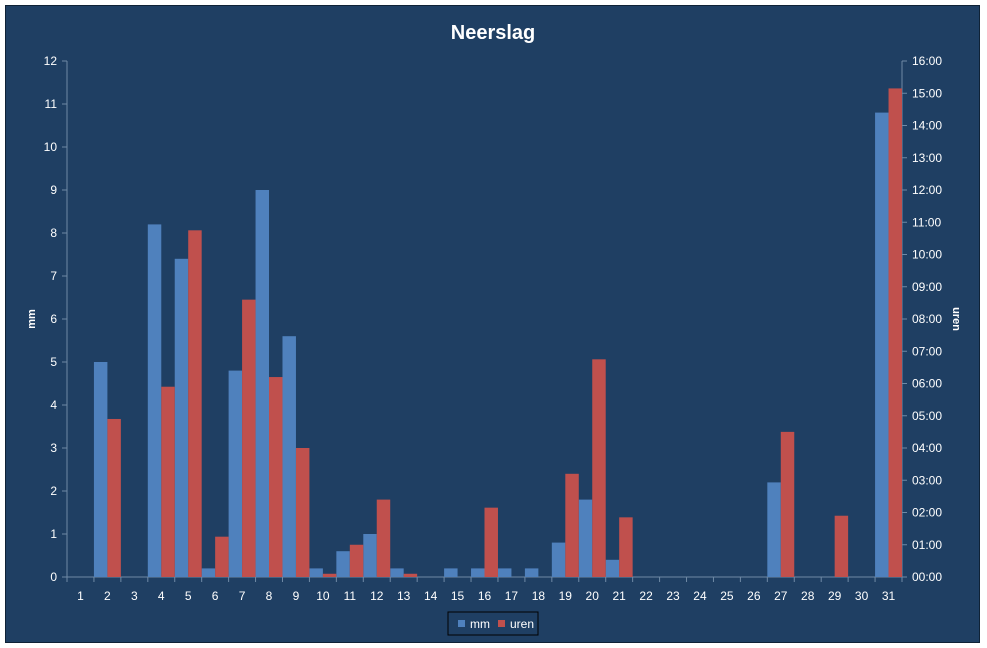 This screenshot has width=987, height=648. What do you see at coordinates (927, 319) in the screenshot?
I see `y-right-tick-label: 08:00` at bounding box center [927, 319].